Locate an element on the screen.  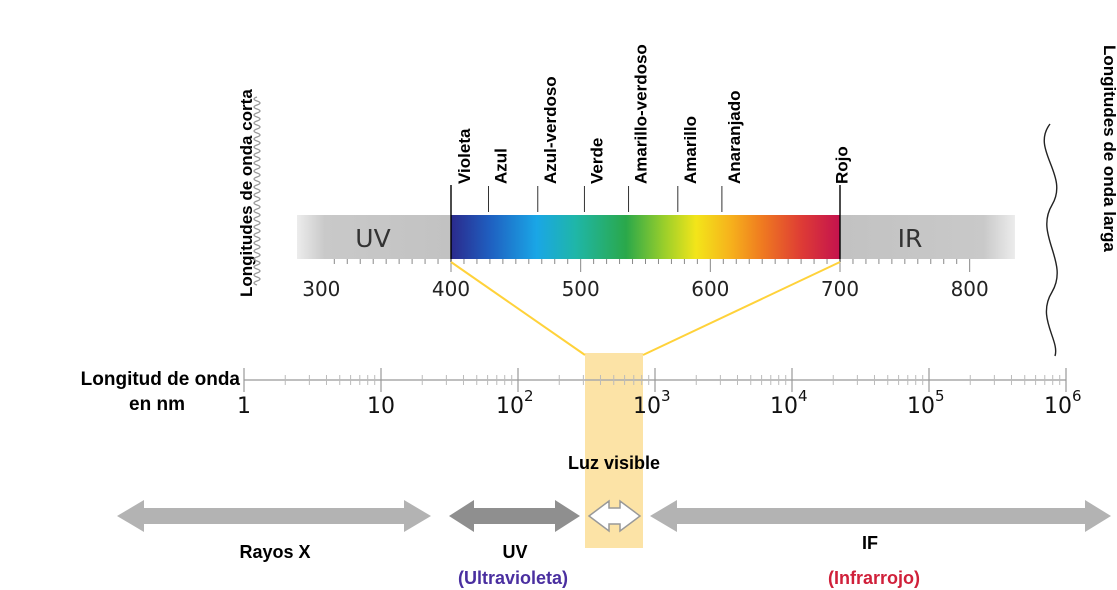
color-name-amarillo-verdoso: Amarillo-verdoso is located at coordinates (641, 114).